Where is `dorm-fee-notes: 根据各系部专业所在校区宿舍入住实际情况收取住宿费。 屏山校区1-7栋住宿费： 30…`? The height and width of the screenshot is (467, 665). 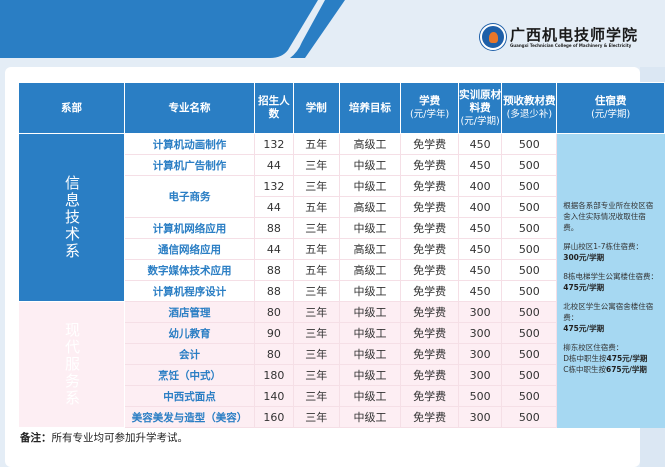 dorm-fee-notes: 根据各系部专业所在校区宿舍入住实际情况收取住宿费。 屏山校区1-7栋住宿费： 30… is located at coordinates (610, 280).